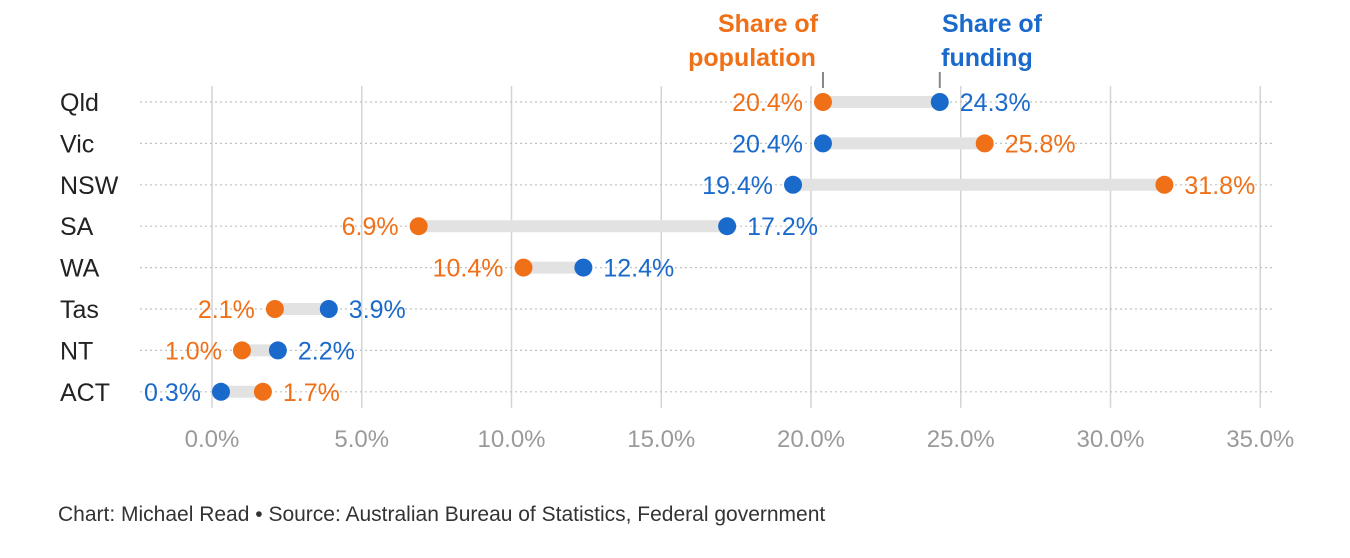 The width and height of the screenshot is (1350, 558). Describe the element at coordinates (992, 24) in the screenshot. I see `legend-funding-line-1: Share of` at that location.